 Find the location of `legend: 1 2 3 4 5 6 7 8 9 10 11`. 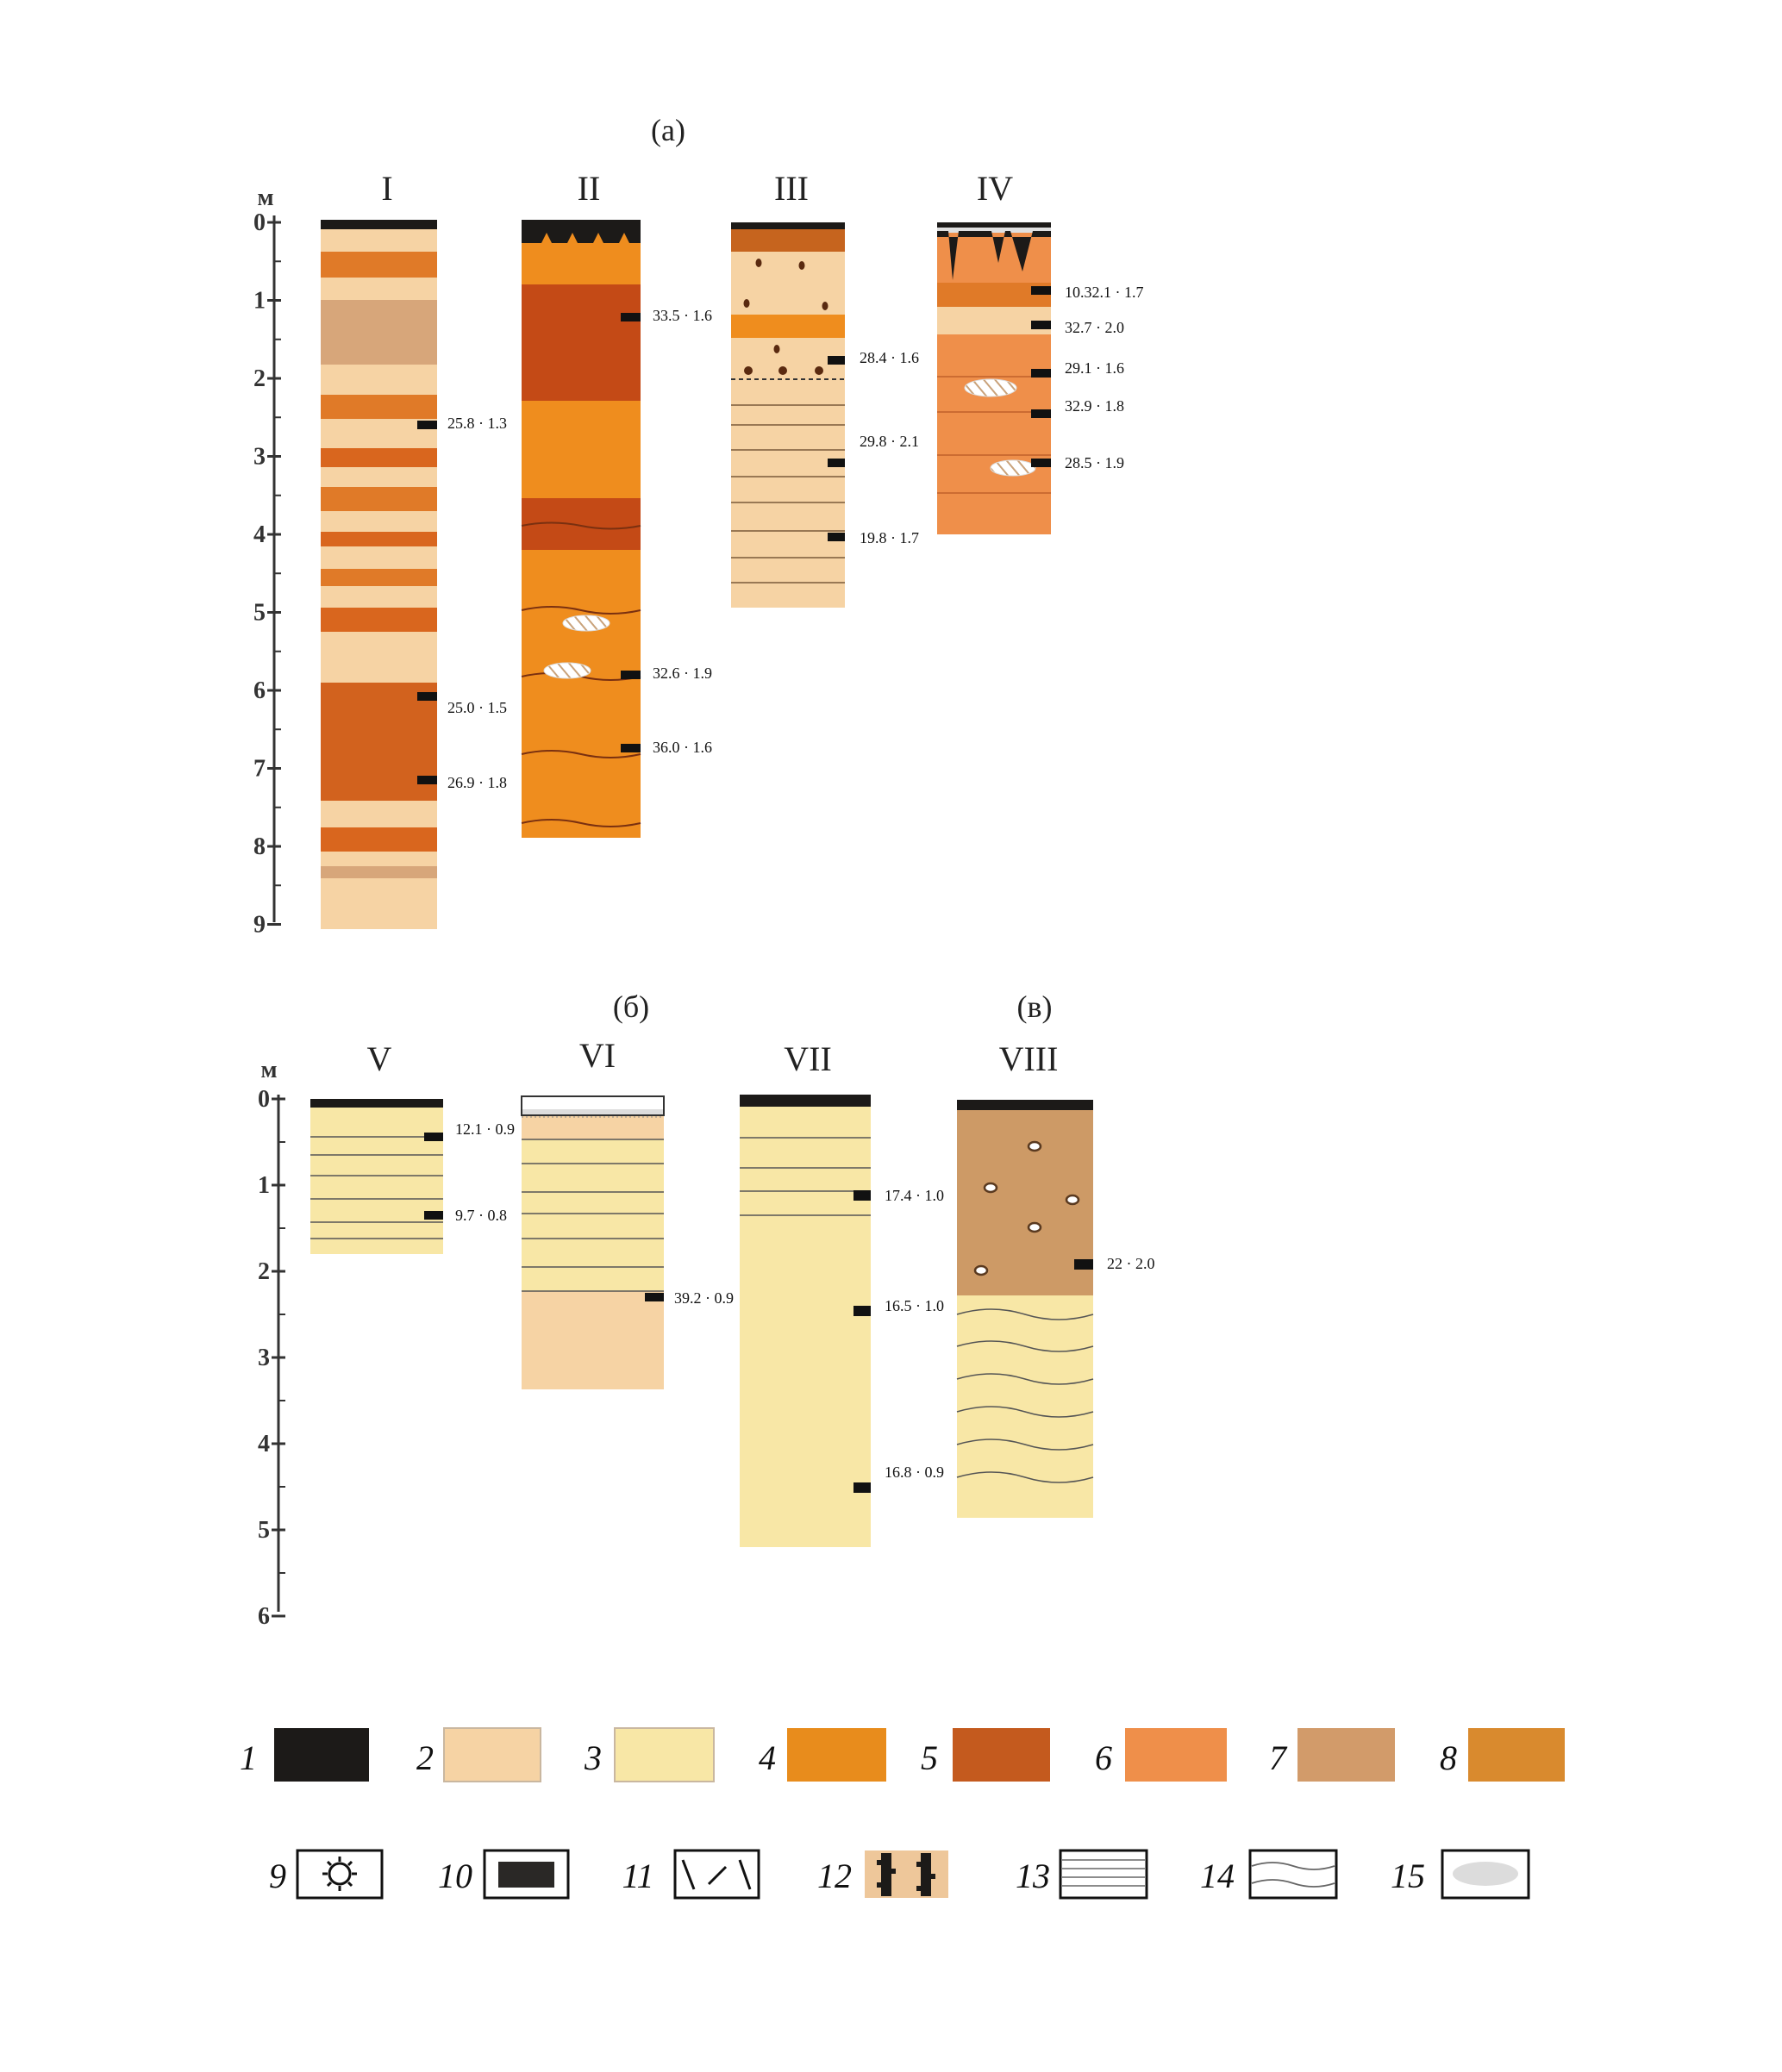

legend: 1 2 3 4 5 6 7 8 9 10 11 is located at coordinates (902, 1814).